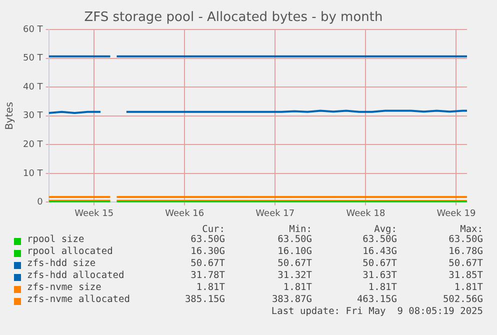  What do you see at coordinates (184, 213) in the screenshot?
I see `x-tick-label: Week 16` at bounding box center [184, 213].